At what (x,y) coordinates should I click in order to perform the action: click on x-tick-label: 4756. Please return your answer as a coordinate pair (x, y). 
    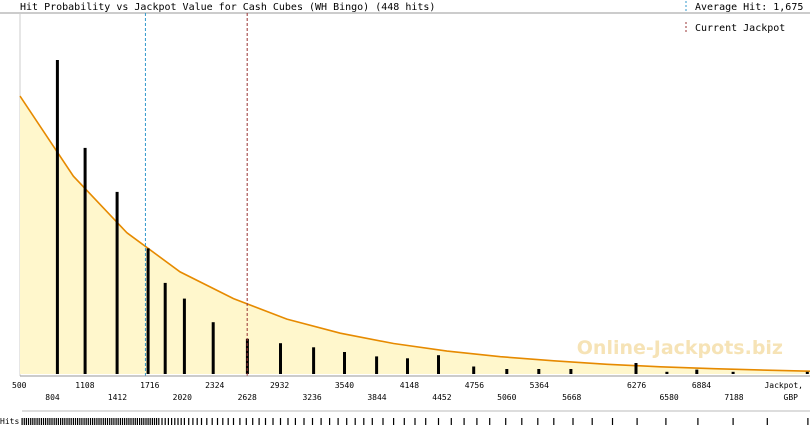
    Looking at the image, I should click on (474, 385).